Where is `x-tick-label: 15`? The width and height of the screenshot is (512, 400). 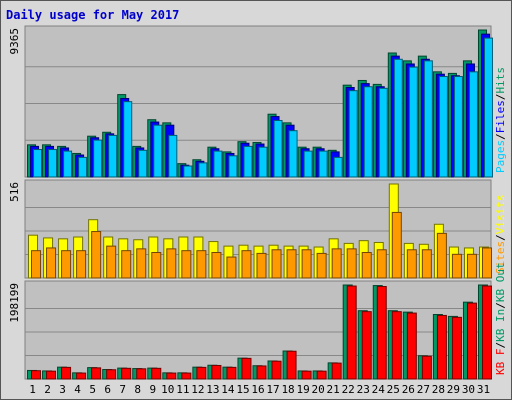 x-tick-label: 15 is located at coordinates (242, 389).